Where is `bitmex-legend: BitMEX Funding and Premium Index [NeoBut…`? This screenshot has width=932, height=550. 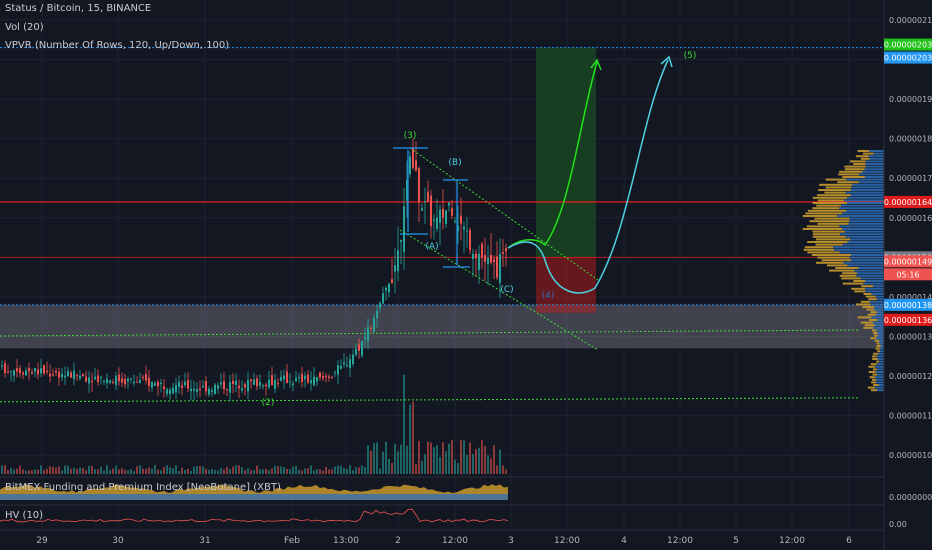 bitmex-legend: BitMEX Funding and Premium Index [NeoBut… is located at coordinates (143, 487).